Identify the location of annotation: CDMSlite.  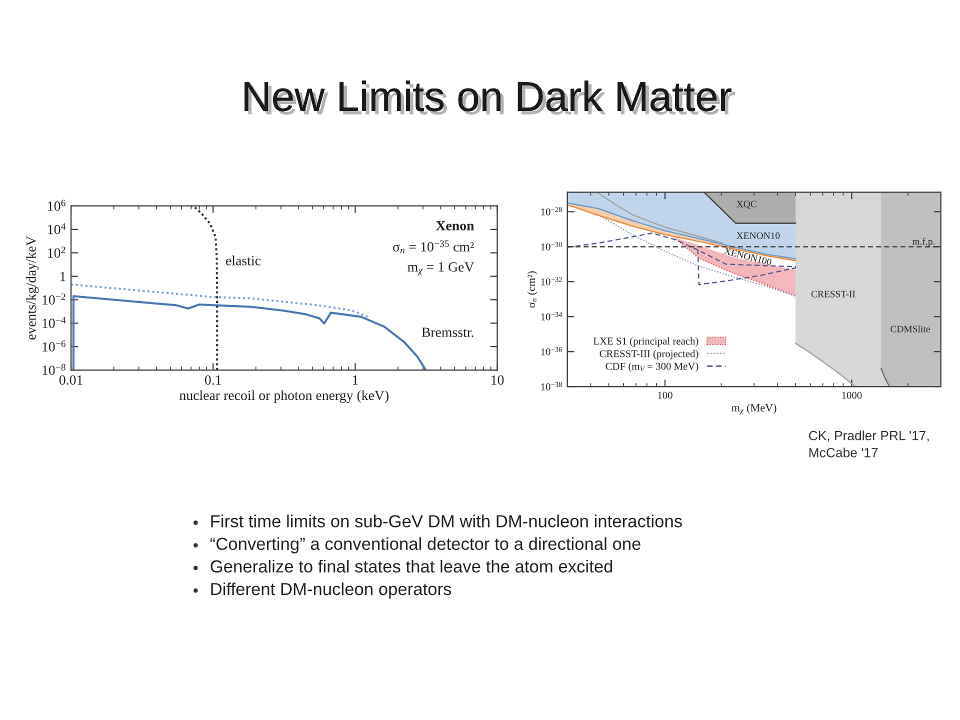
(910, 328).